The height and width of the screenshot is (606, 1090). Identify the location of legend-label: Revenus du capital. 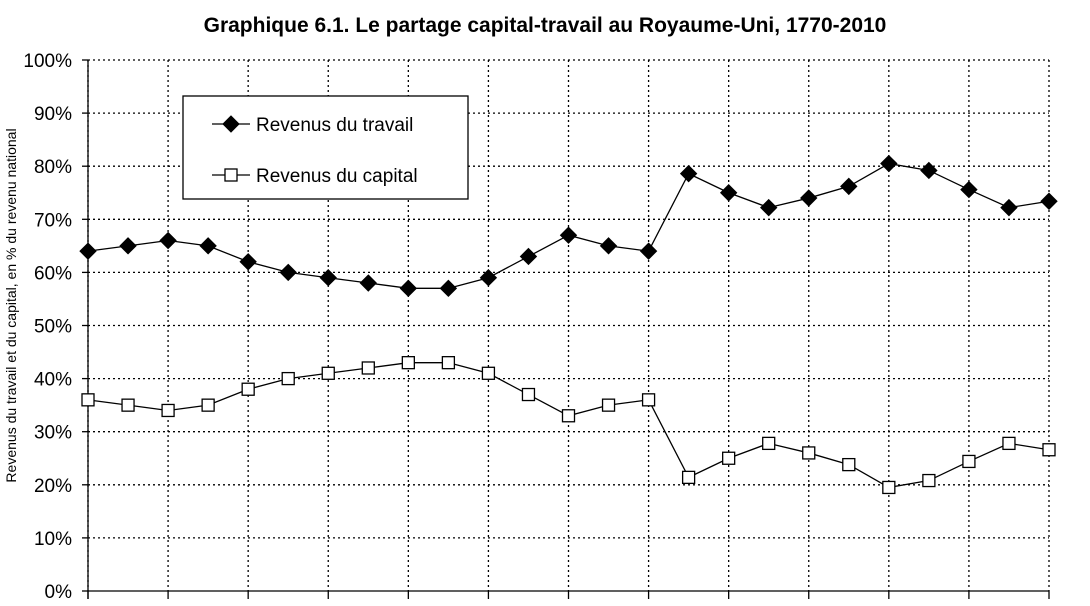
(337, 176).